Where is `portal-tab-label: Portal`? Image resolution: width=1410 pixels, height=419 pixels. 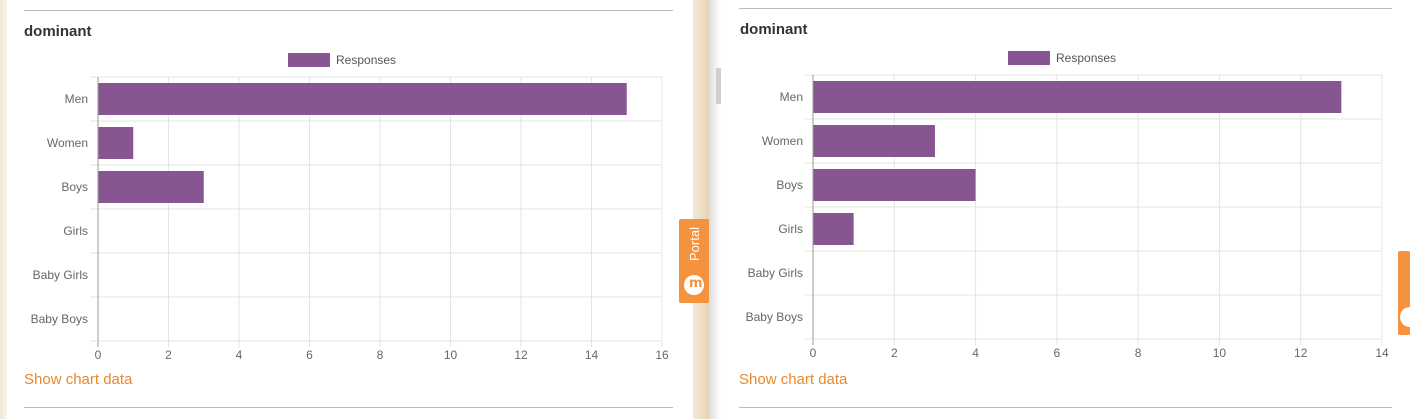 portal-tab-label: Portal is located at coordinates (694, 244).